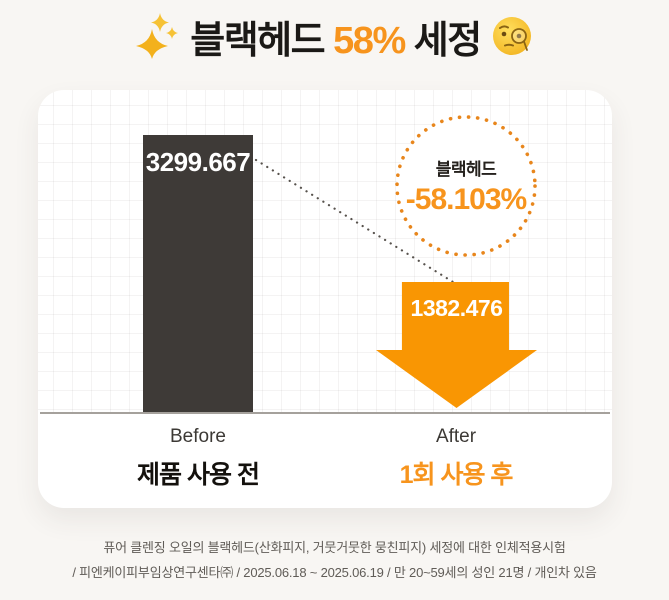  Describe the element at coordinates (512, 36) in the screenshot. I see `monocle-face-icon` at that location.